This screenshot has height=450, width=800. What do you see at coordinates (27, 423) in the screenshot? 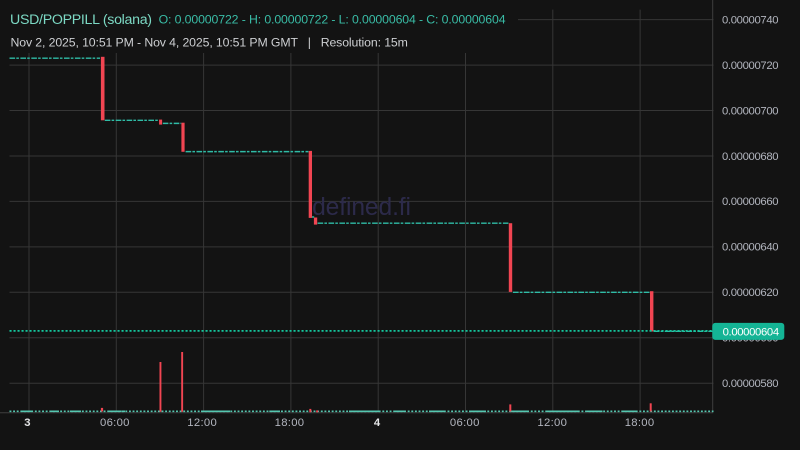
I see `svg-text: 3` at bounding box center [27, 423].